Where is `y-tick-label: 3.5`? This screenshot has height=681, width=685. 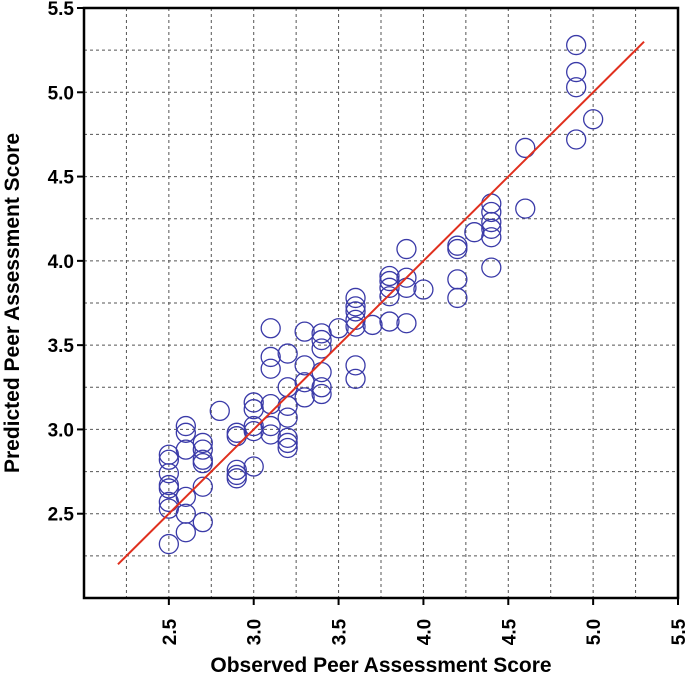 y-tick-label: 3.5 is located at coordinates (61, 346).